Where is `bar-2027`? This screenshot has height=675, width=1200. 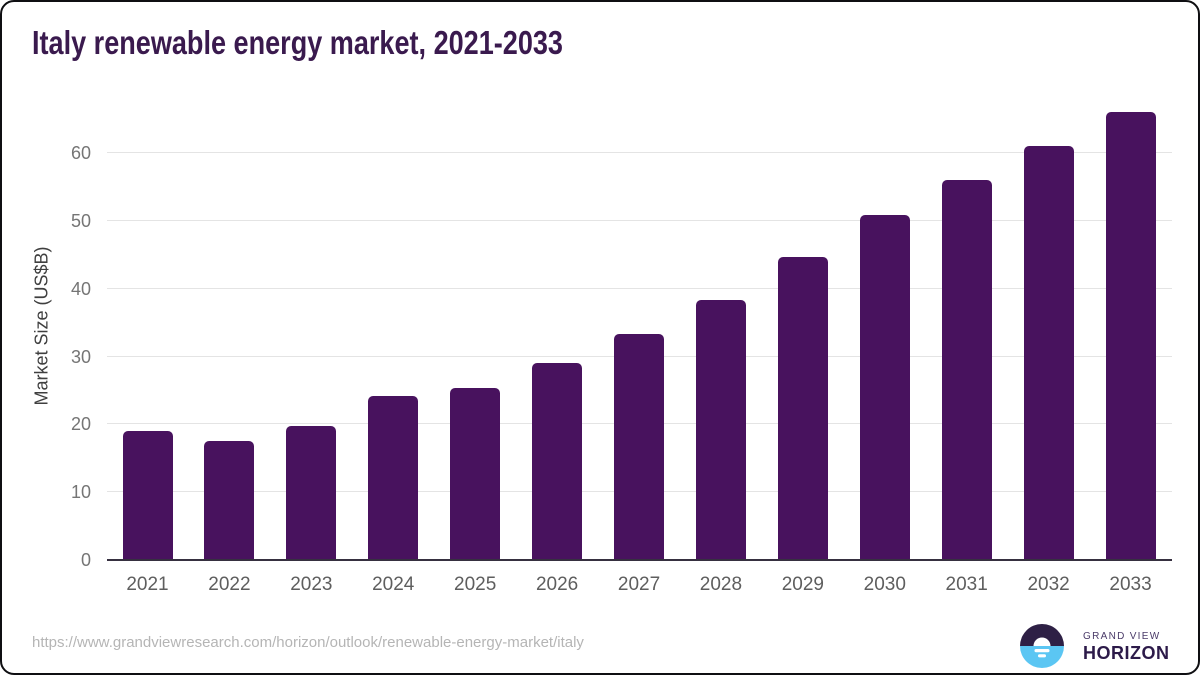 bar-2027 is located at coordinates (639, 447).